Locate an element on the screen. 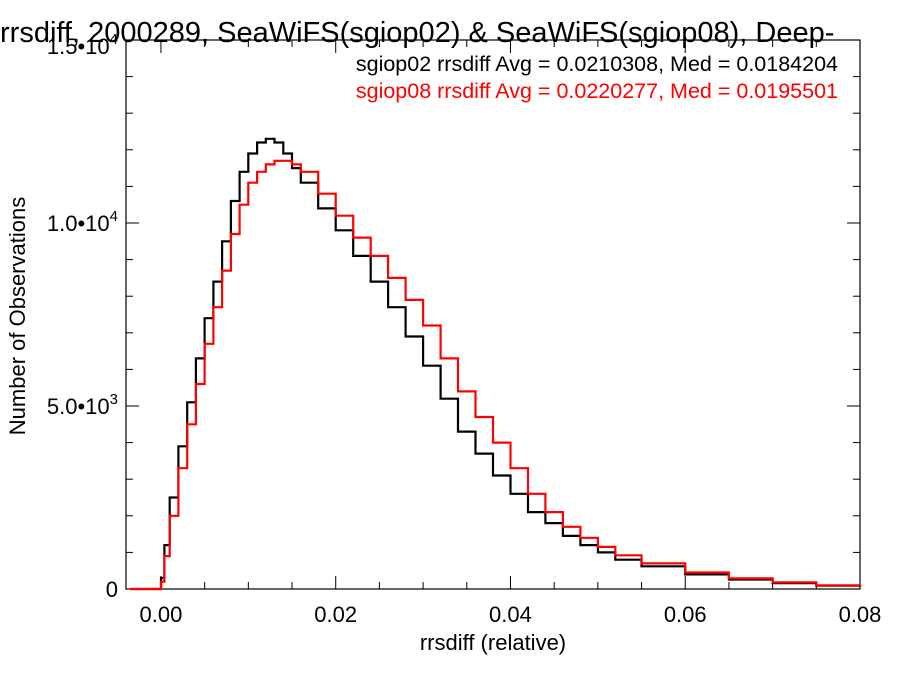  x-tick-label: 0.02 is located at coordinates (335, 614).